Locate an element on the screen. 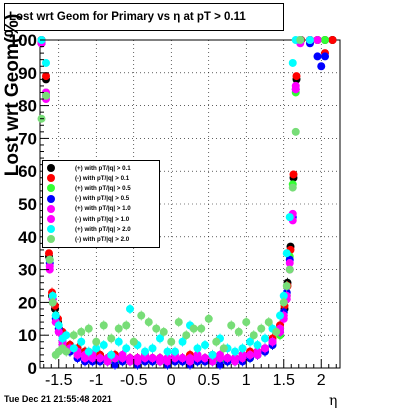 The height and width of the screenshot is (409, 400). legend-entry: (+) with pT/|q| > 2.0 is located at coordinates (103, 229).